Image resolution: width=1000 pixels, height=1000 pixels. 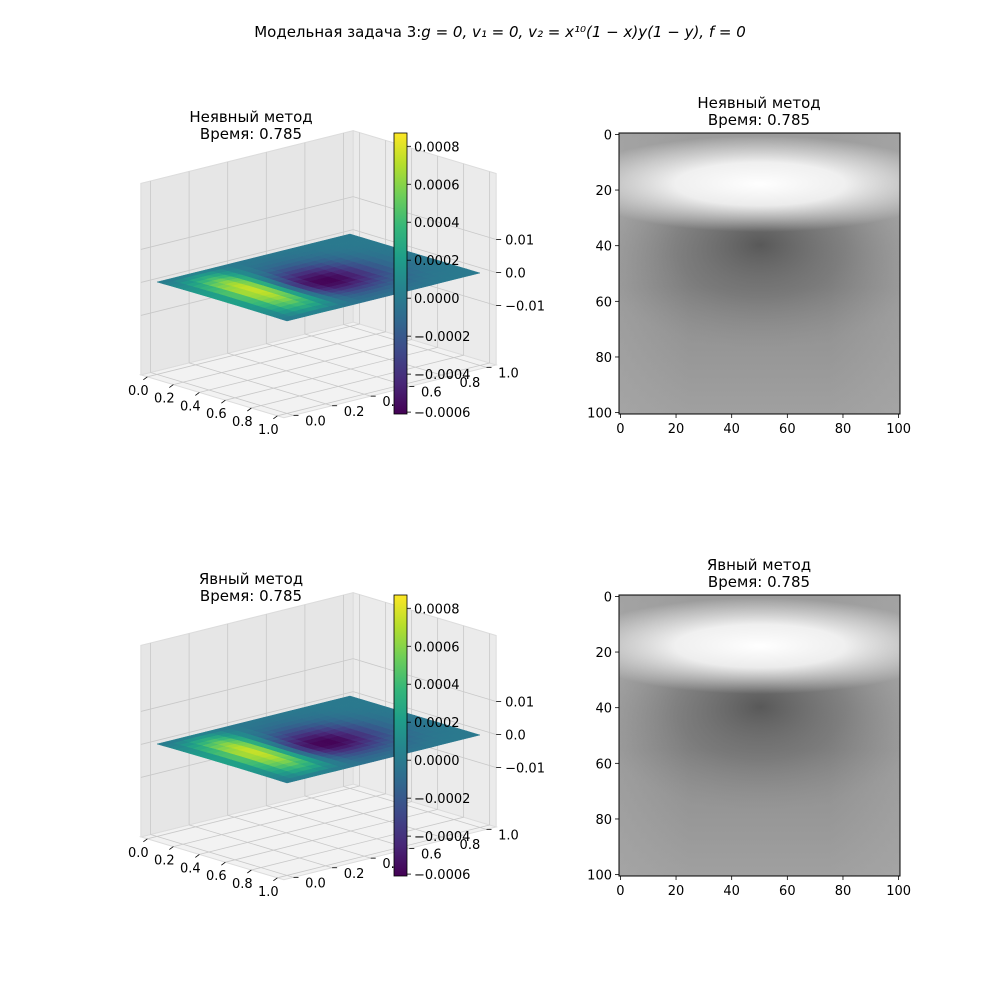 I want to click on figure-title-prefix: Модельная задача 3:, so click(x=337, y=32).